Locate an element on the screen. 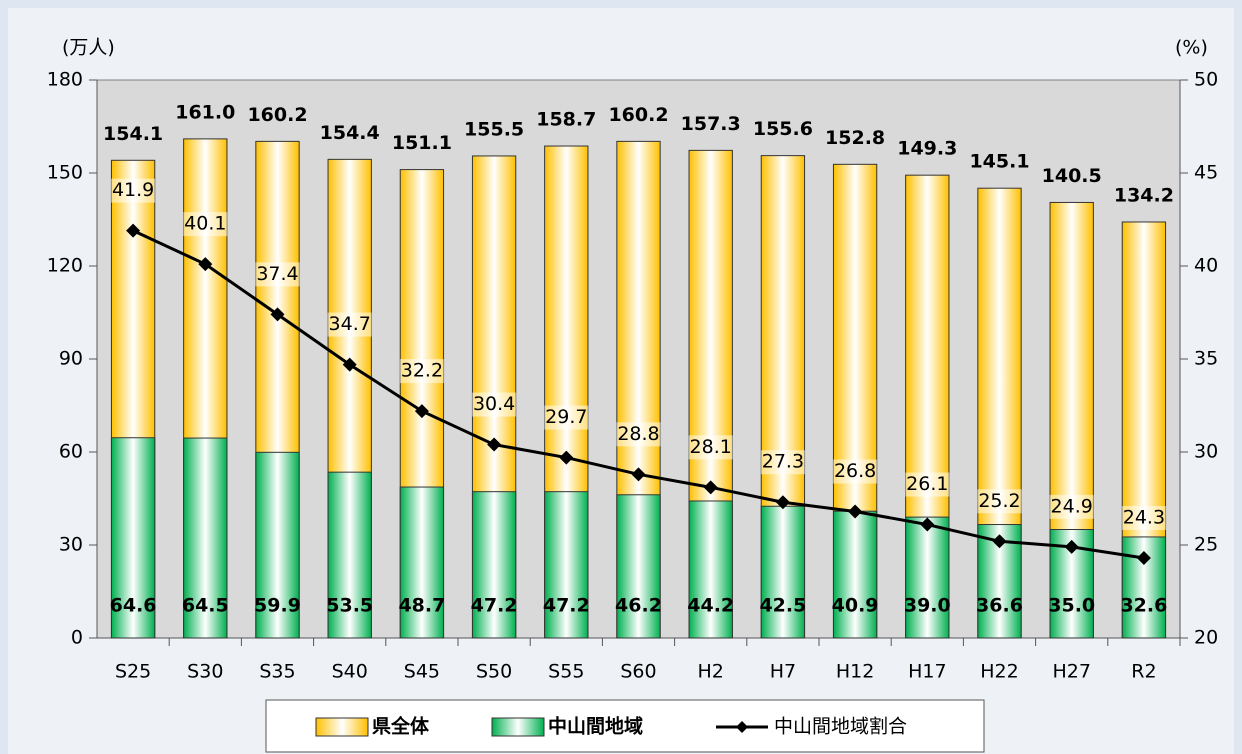  data-label: 157.3 is located at coordinates (711, 124).